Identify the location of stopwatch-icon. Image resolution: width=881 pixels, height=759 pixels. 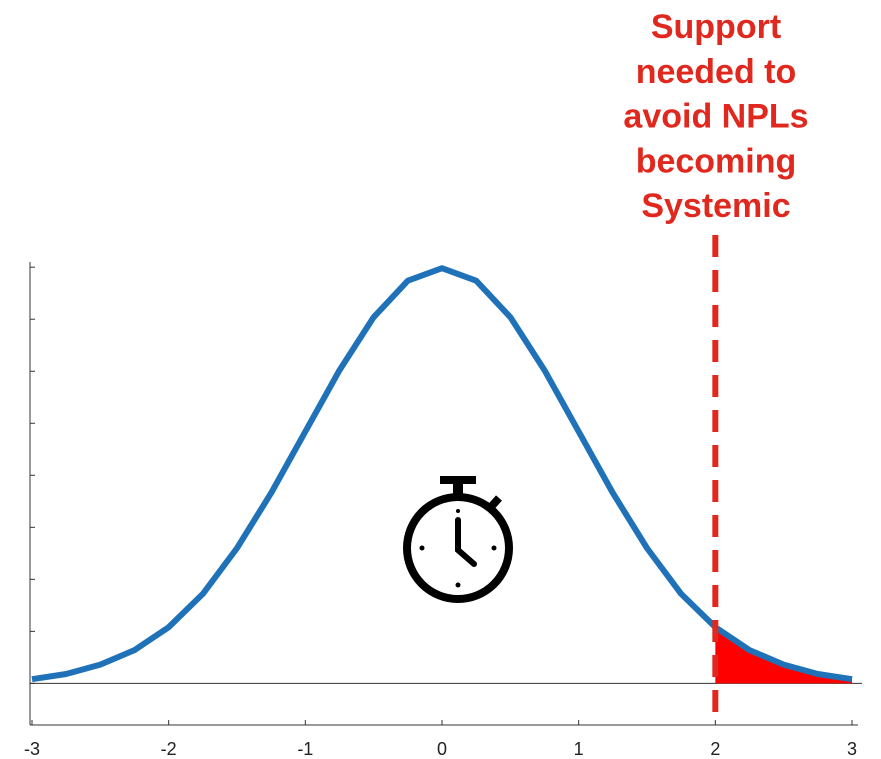
(458, 539).